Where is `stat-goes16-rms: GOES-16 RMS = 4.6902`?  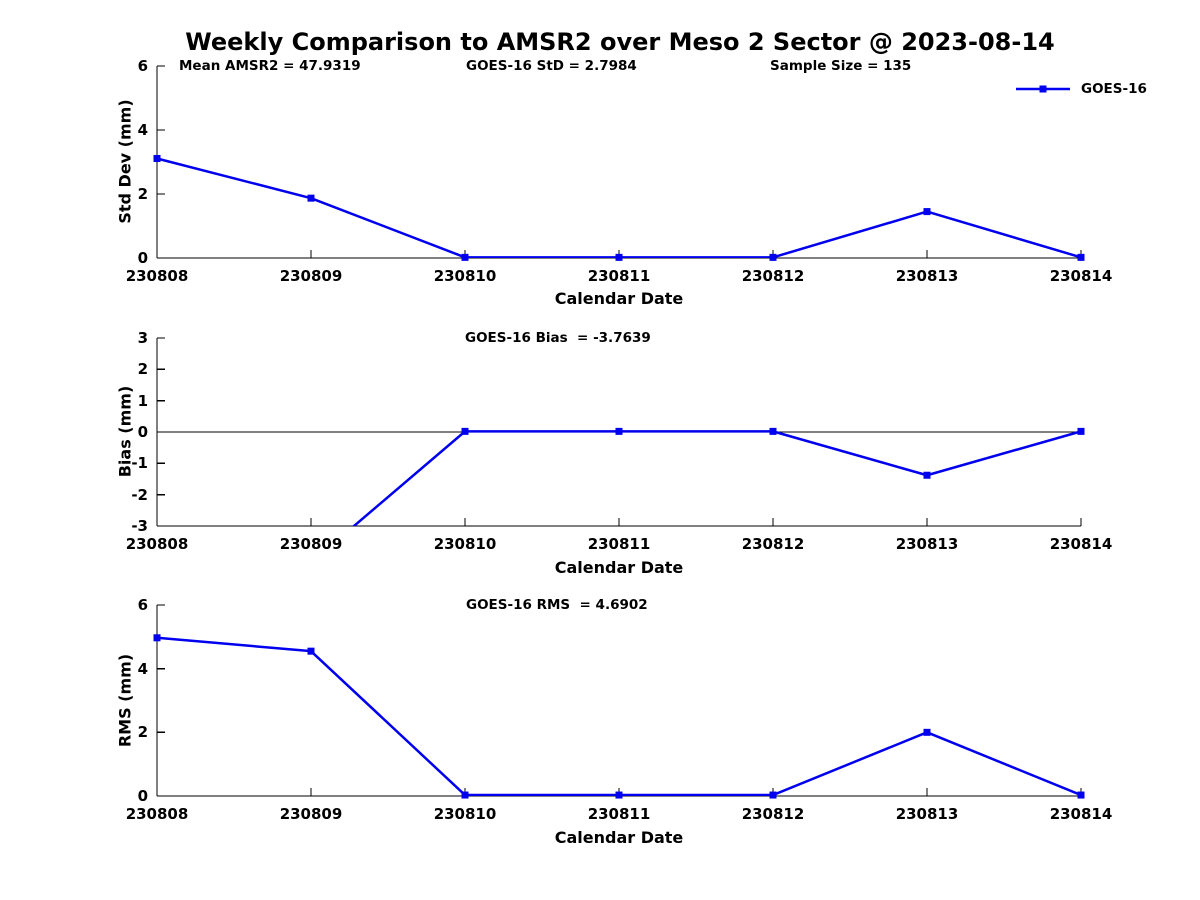 stat-goes16-rms: GOES-16 RMS = 4.6902 is located at coordinates (557, 605).